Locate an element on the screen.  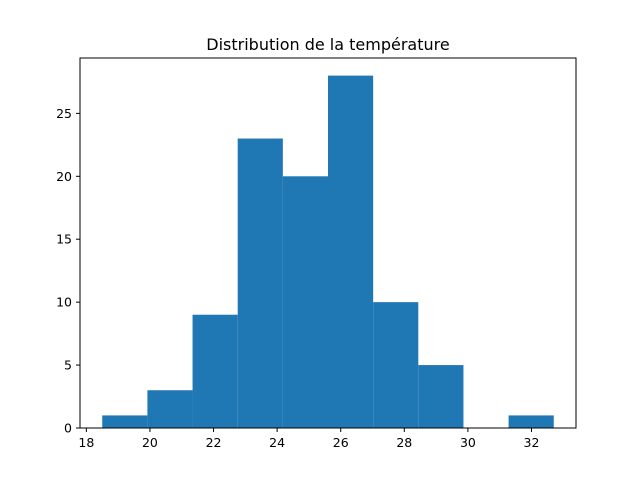
x-tick-label: 26 is located at coordinates (341, 442).